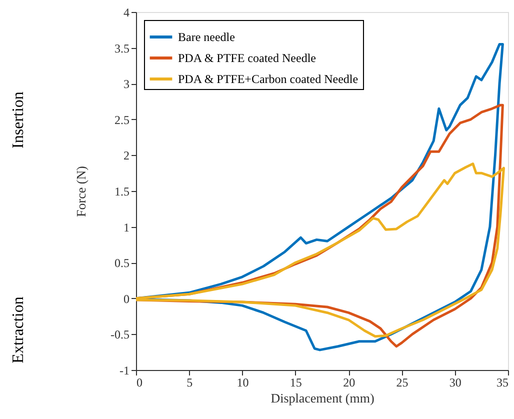 The image size is (514, 419). I want to click on x-tick-label: 35, so click(502, 383).